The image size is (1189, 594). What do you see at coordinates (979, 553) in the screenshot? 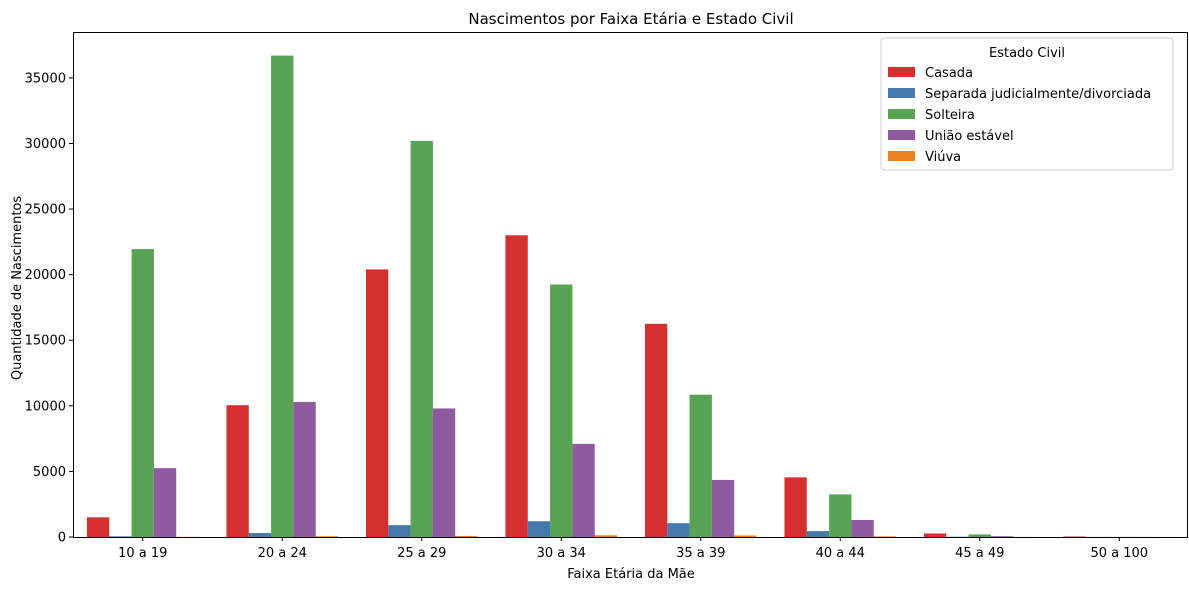
I see `x-tick-label-7: 45 a 49` at bounding box center [979, 553].